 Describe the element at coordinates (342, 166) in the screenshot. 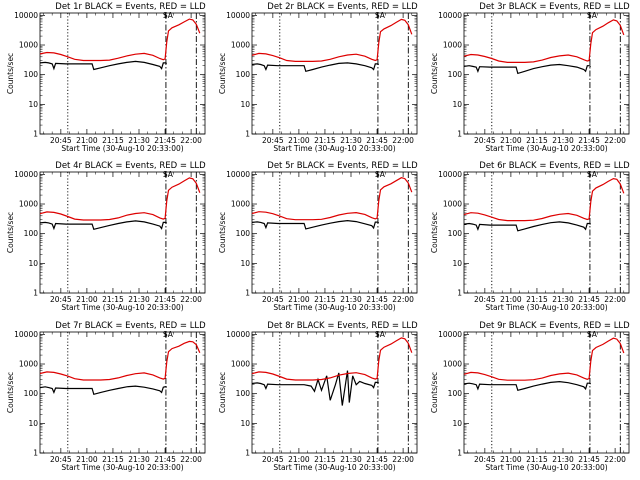

I see `panel-title: Det 5r BLACK = Events, RED = LLD` at that location.